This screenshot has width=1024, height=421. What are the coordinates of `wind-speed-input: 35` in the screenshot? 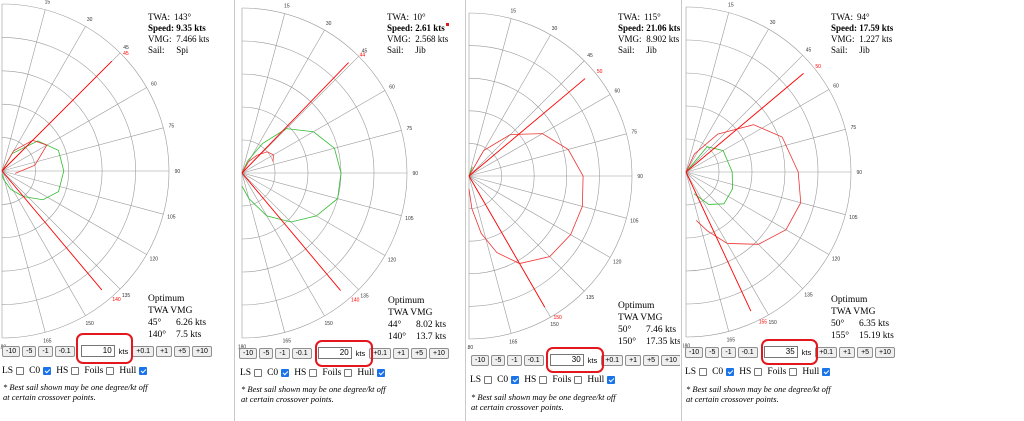 It's located at (780, 352).